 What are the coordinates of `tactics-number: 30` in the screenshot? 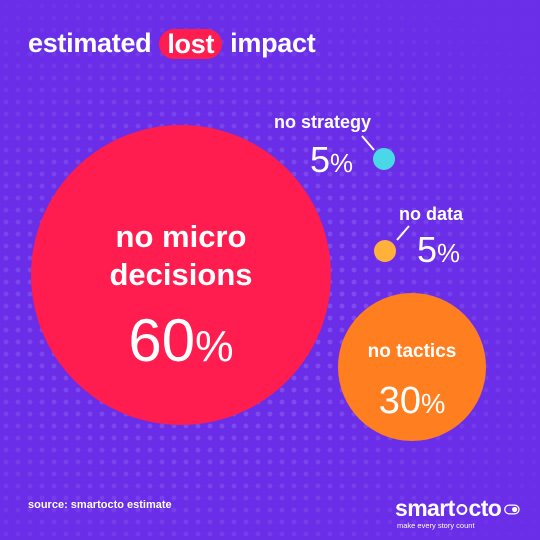 It's located at (399, 401).